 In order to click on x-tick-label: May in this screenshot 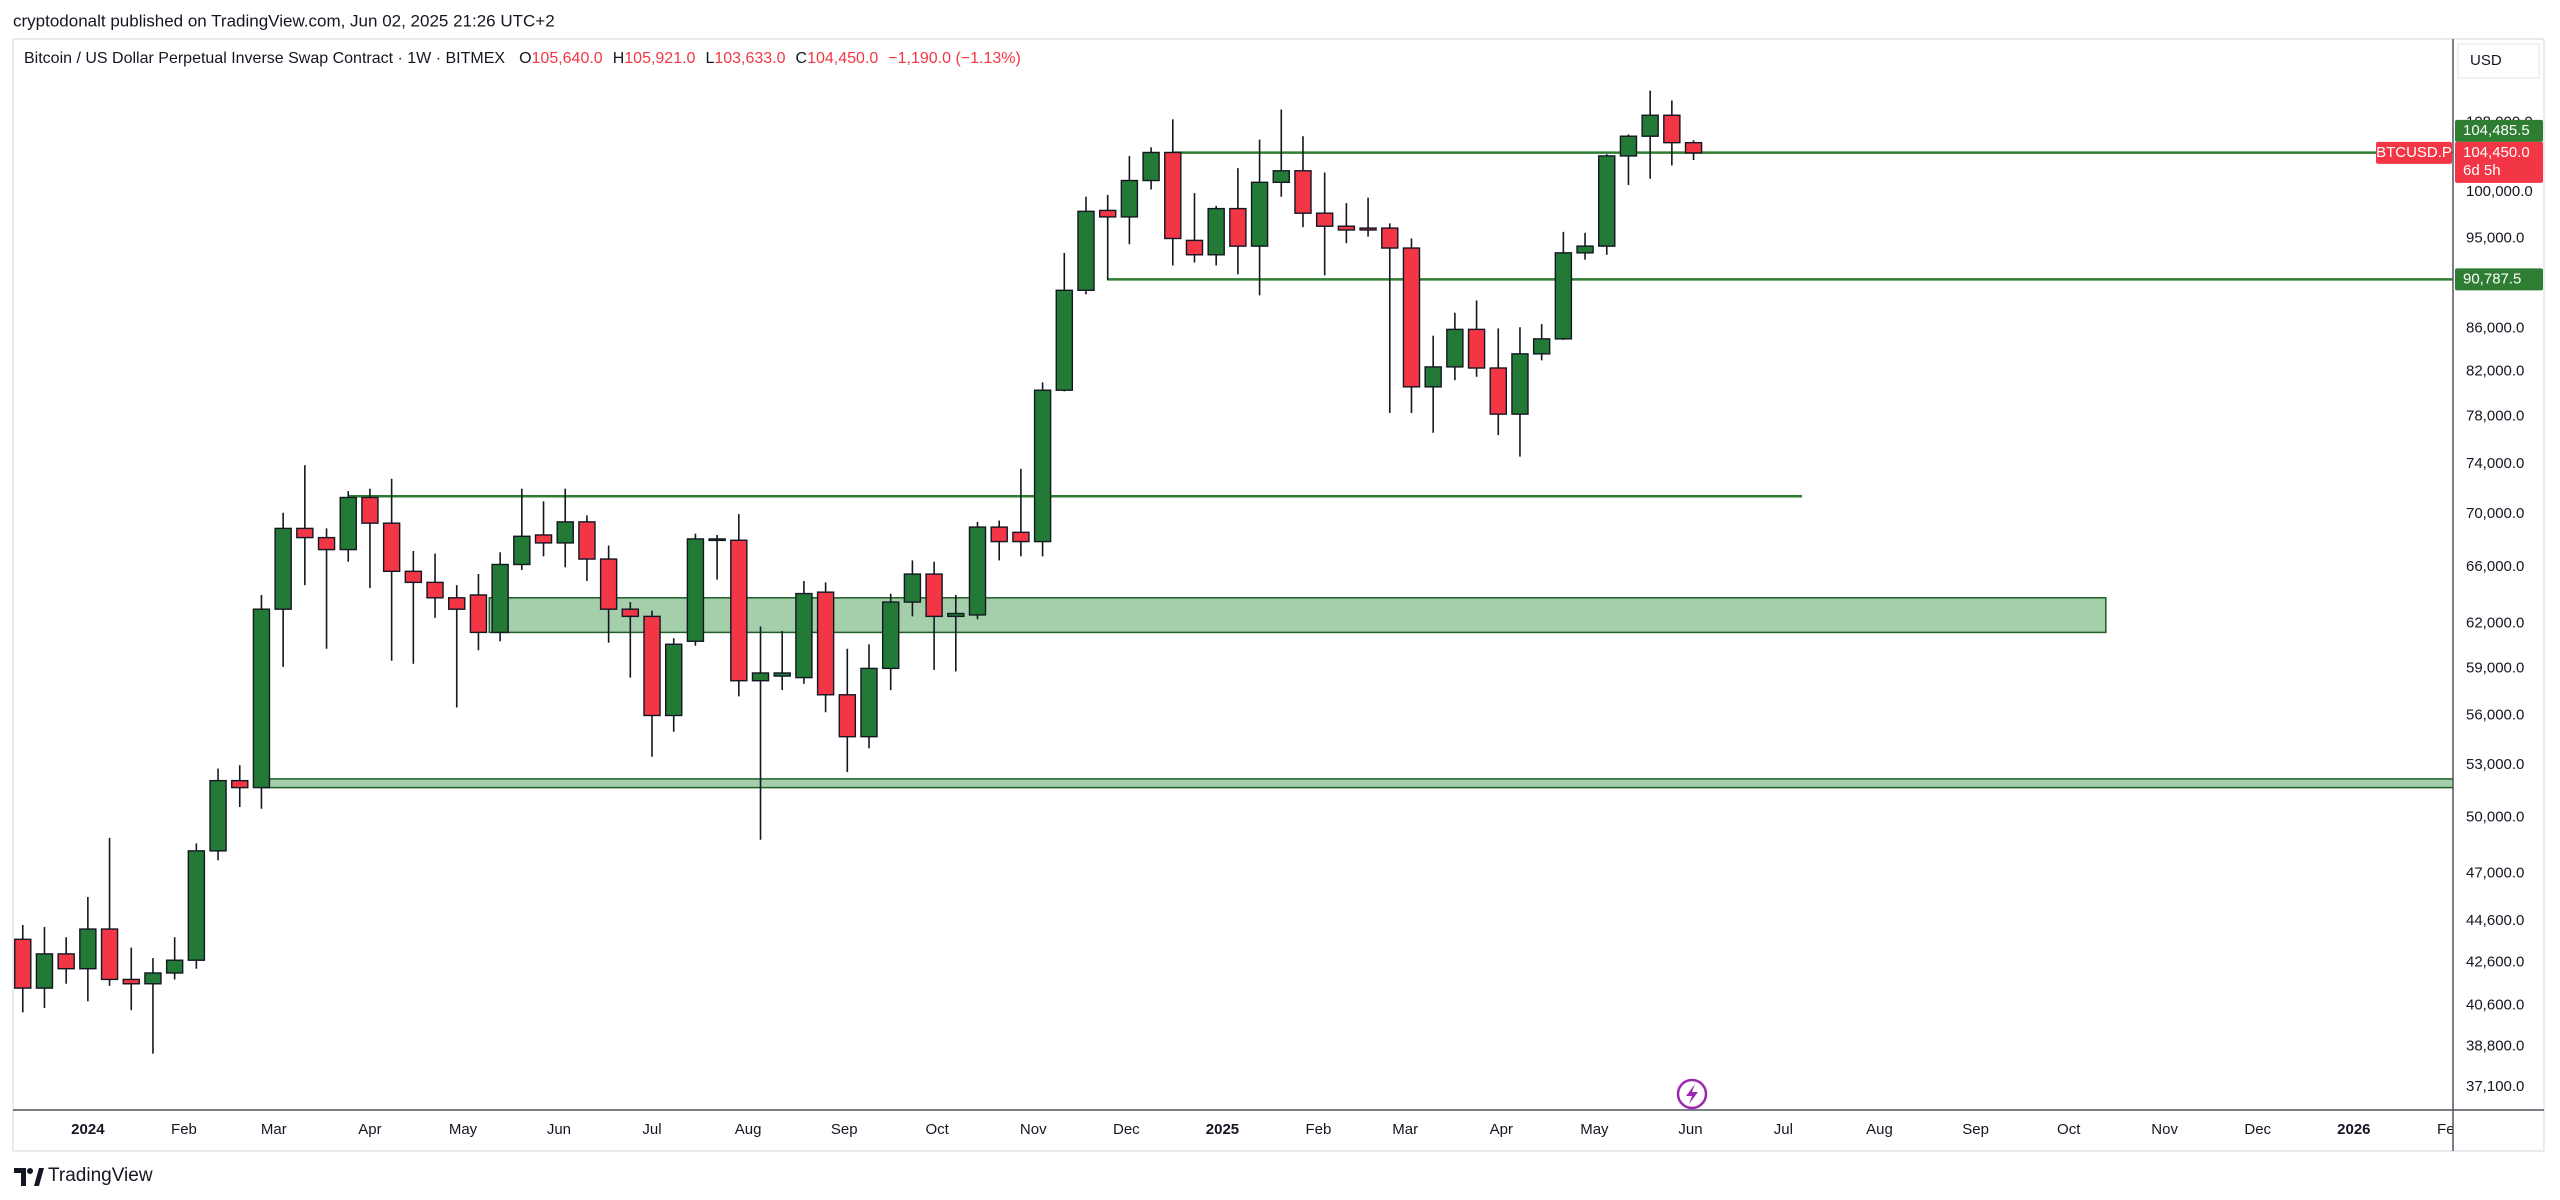, I will do `click(463, 1129)`.